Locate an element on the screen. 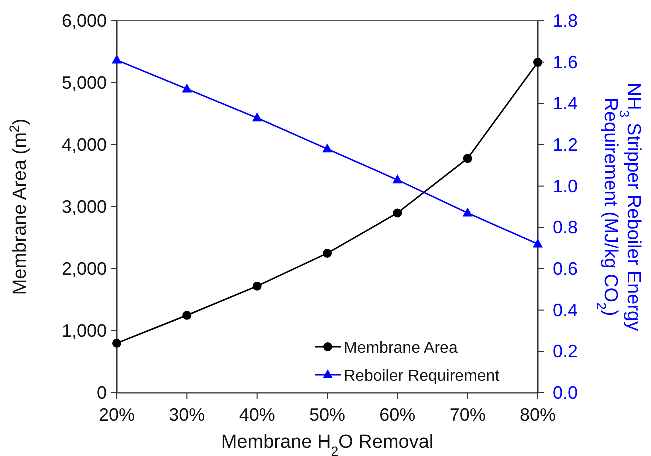 This screenshot has height=456, width=651. y2-tick-label: 1.6 is located at coordinates (565, 62).